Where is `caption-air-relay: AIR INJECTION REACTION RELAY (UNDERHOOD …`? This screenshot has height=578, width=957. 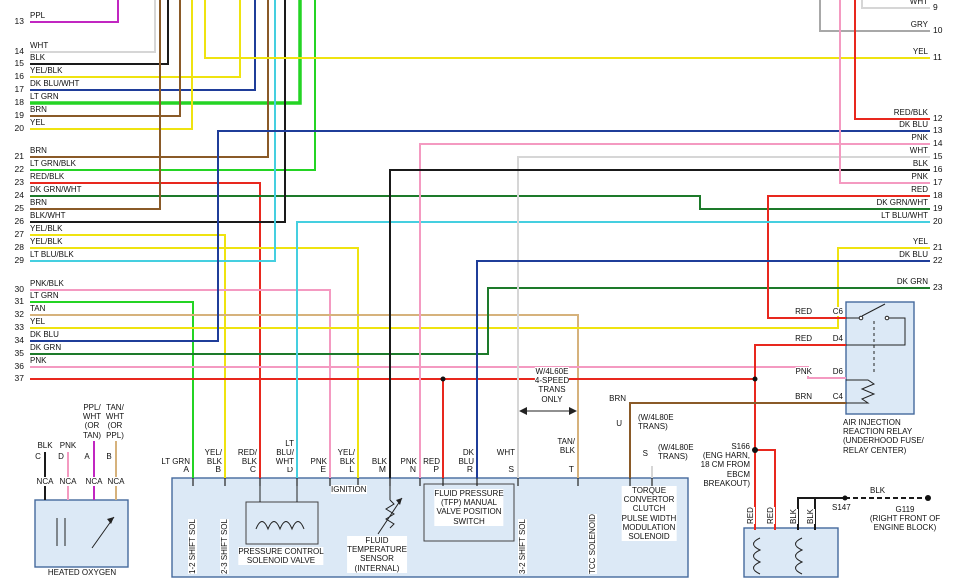 caption-air-relay: AIR INJECTION REACTION RELAY (UNDERHOOD … is located at coordinates (883, 436).